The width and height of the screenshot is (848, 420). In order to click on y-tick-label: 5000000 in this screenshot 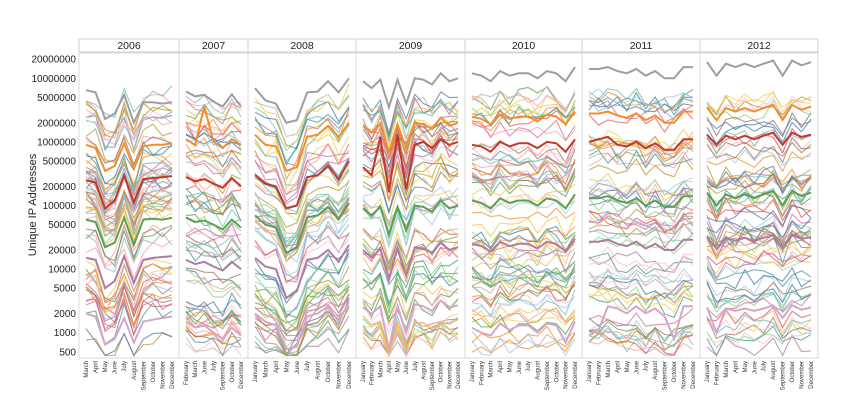, I will do `click(56, 98)`.